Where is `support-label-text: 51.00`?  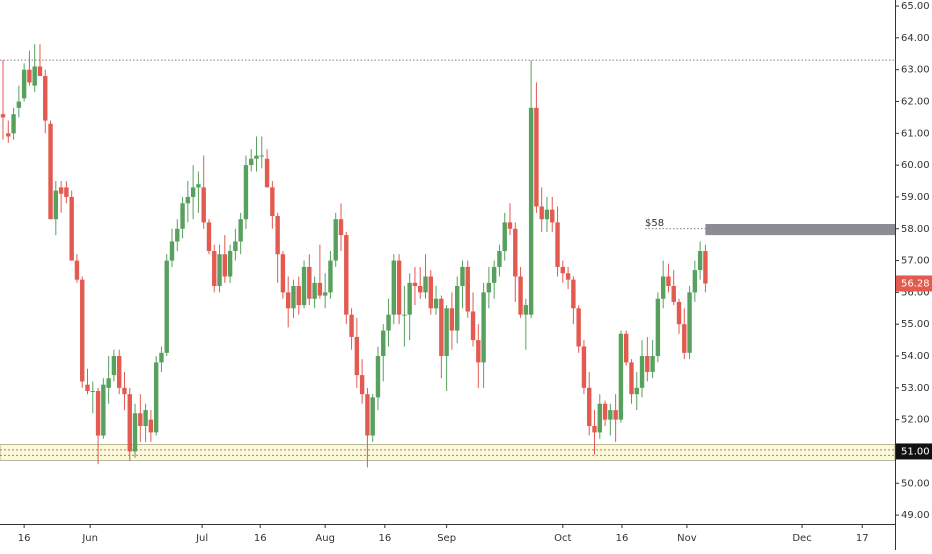 support-label-text: 51.00 is located at coordinates (915, 451).